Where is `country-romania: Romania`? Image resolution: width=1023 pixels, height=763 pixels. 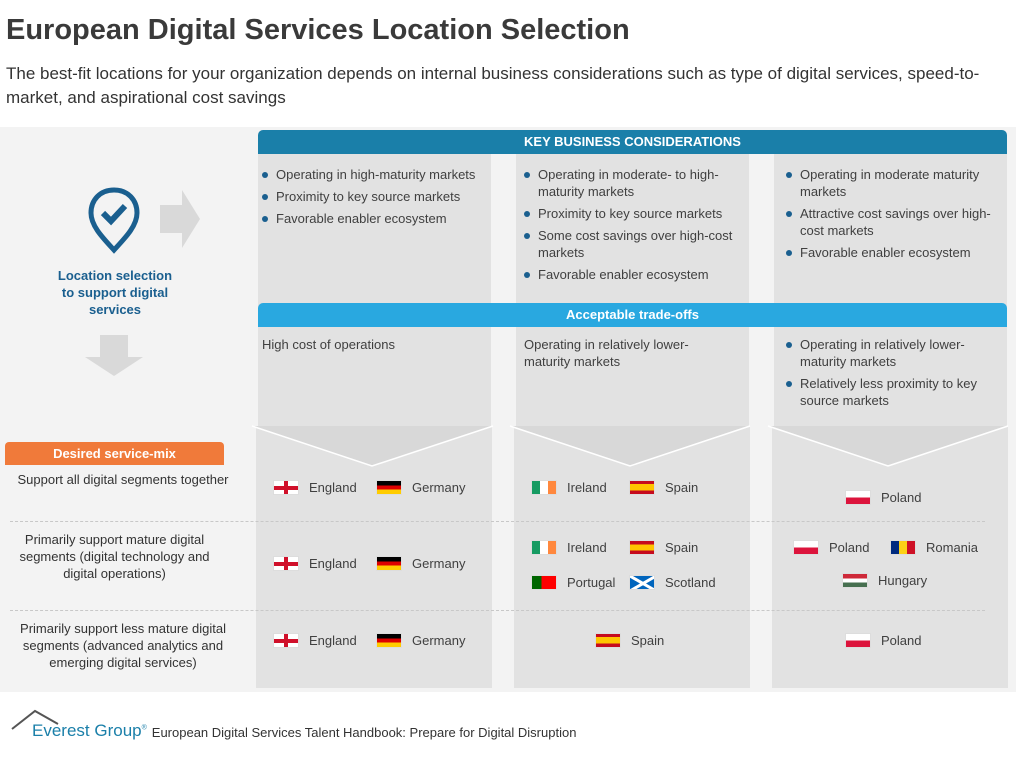
country-romania: Romania is located at coordinates (934, 547).